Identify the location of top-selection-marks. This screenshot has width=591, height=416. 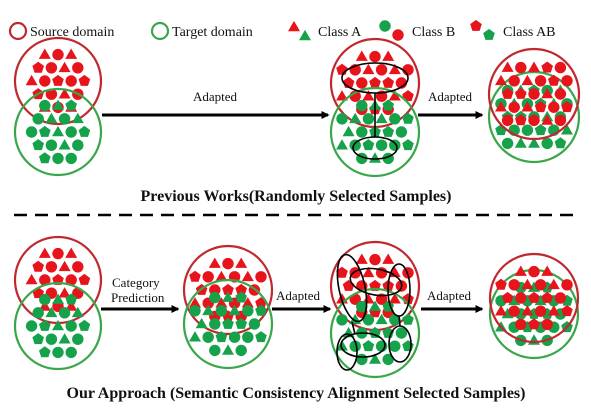
(375, 111).